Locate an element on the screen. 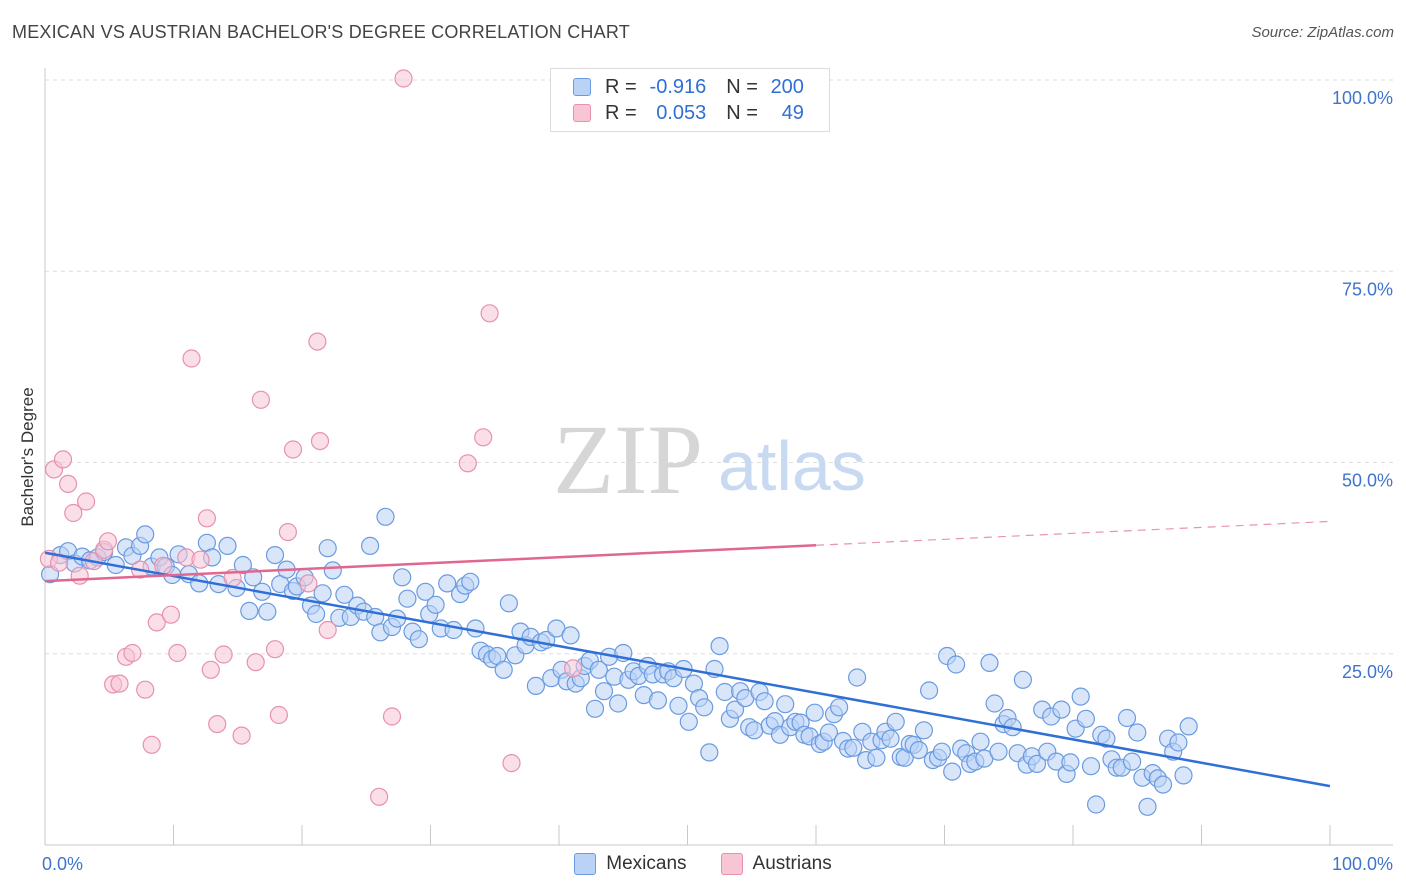 The image size is (1406, 892). y-tick-label: 100.0% is located at coordinates (1362, 98).